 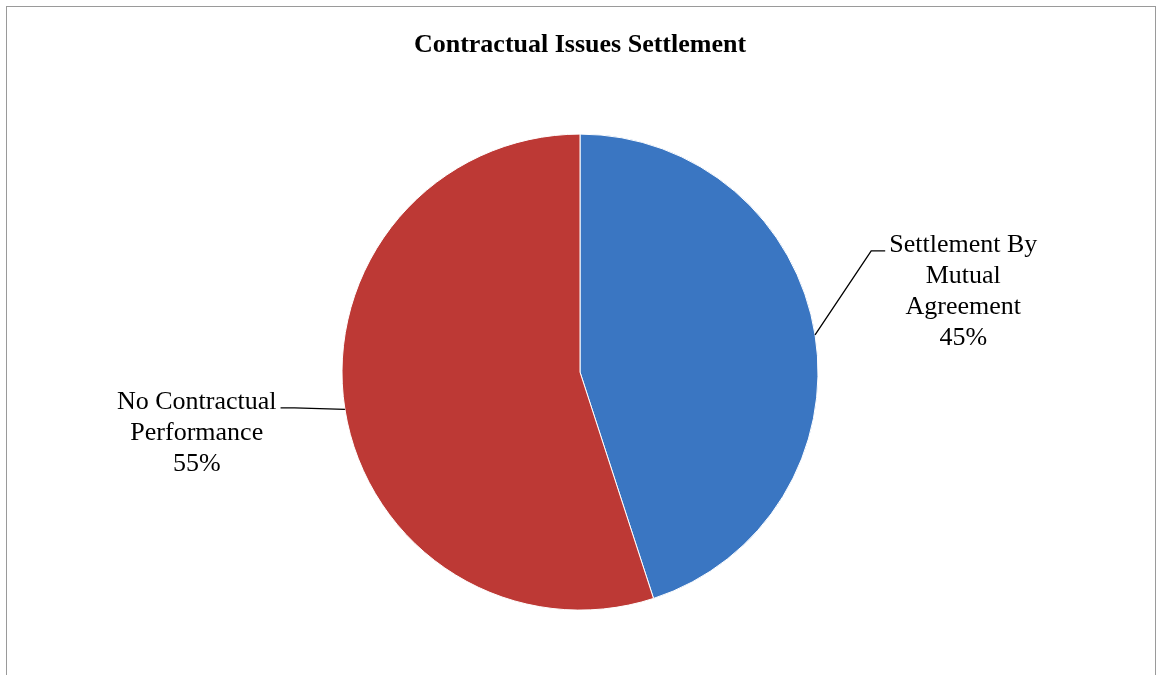 I want to click on slice-label: Settlement By Mutual Agreement, so click(x=963, y=274).